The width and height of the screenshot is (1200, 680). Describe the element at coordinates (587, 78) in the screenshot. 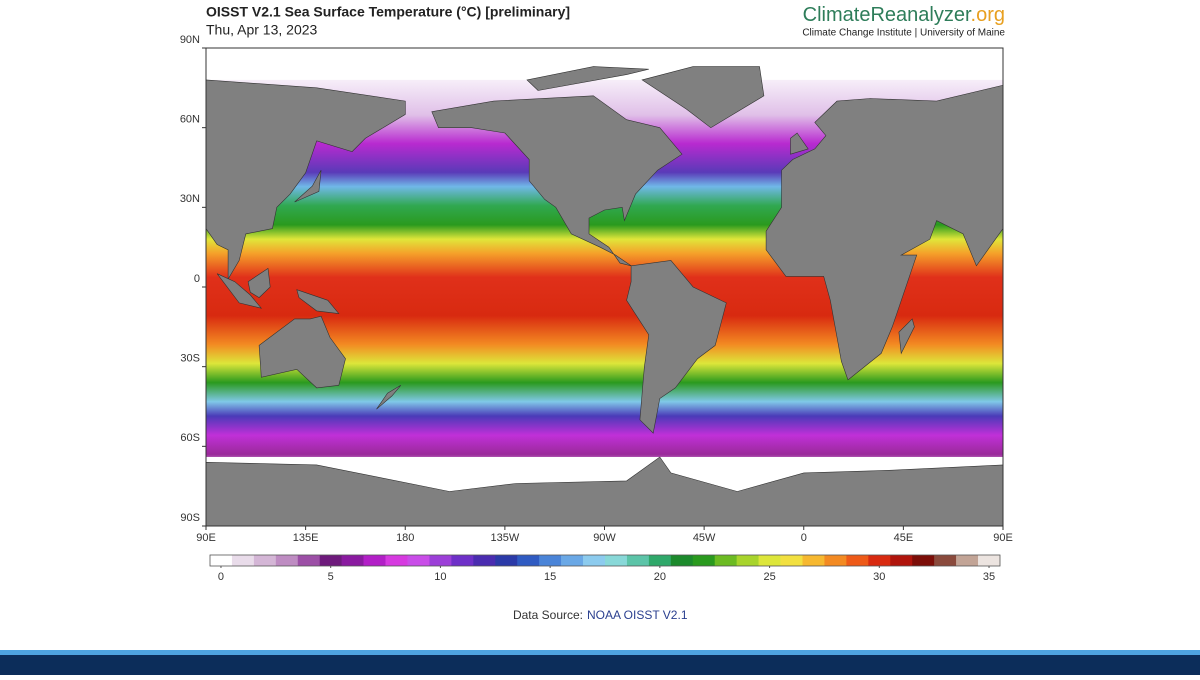

I see `arctic-islands` at that location.